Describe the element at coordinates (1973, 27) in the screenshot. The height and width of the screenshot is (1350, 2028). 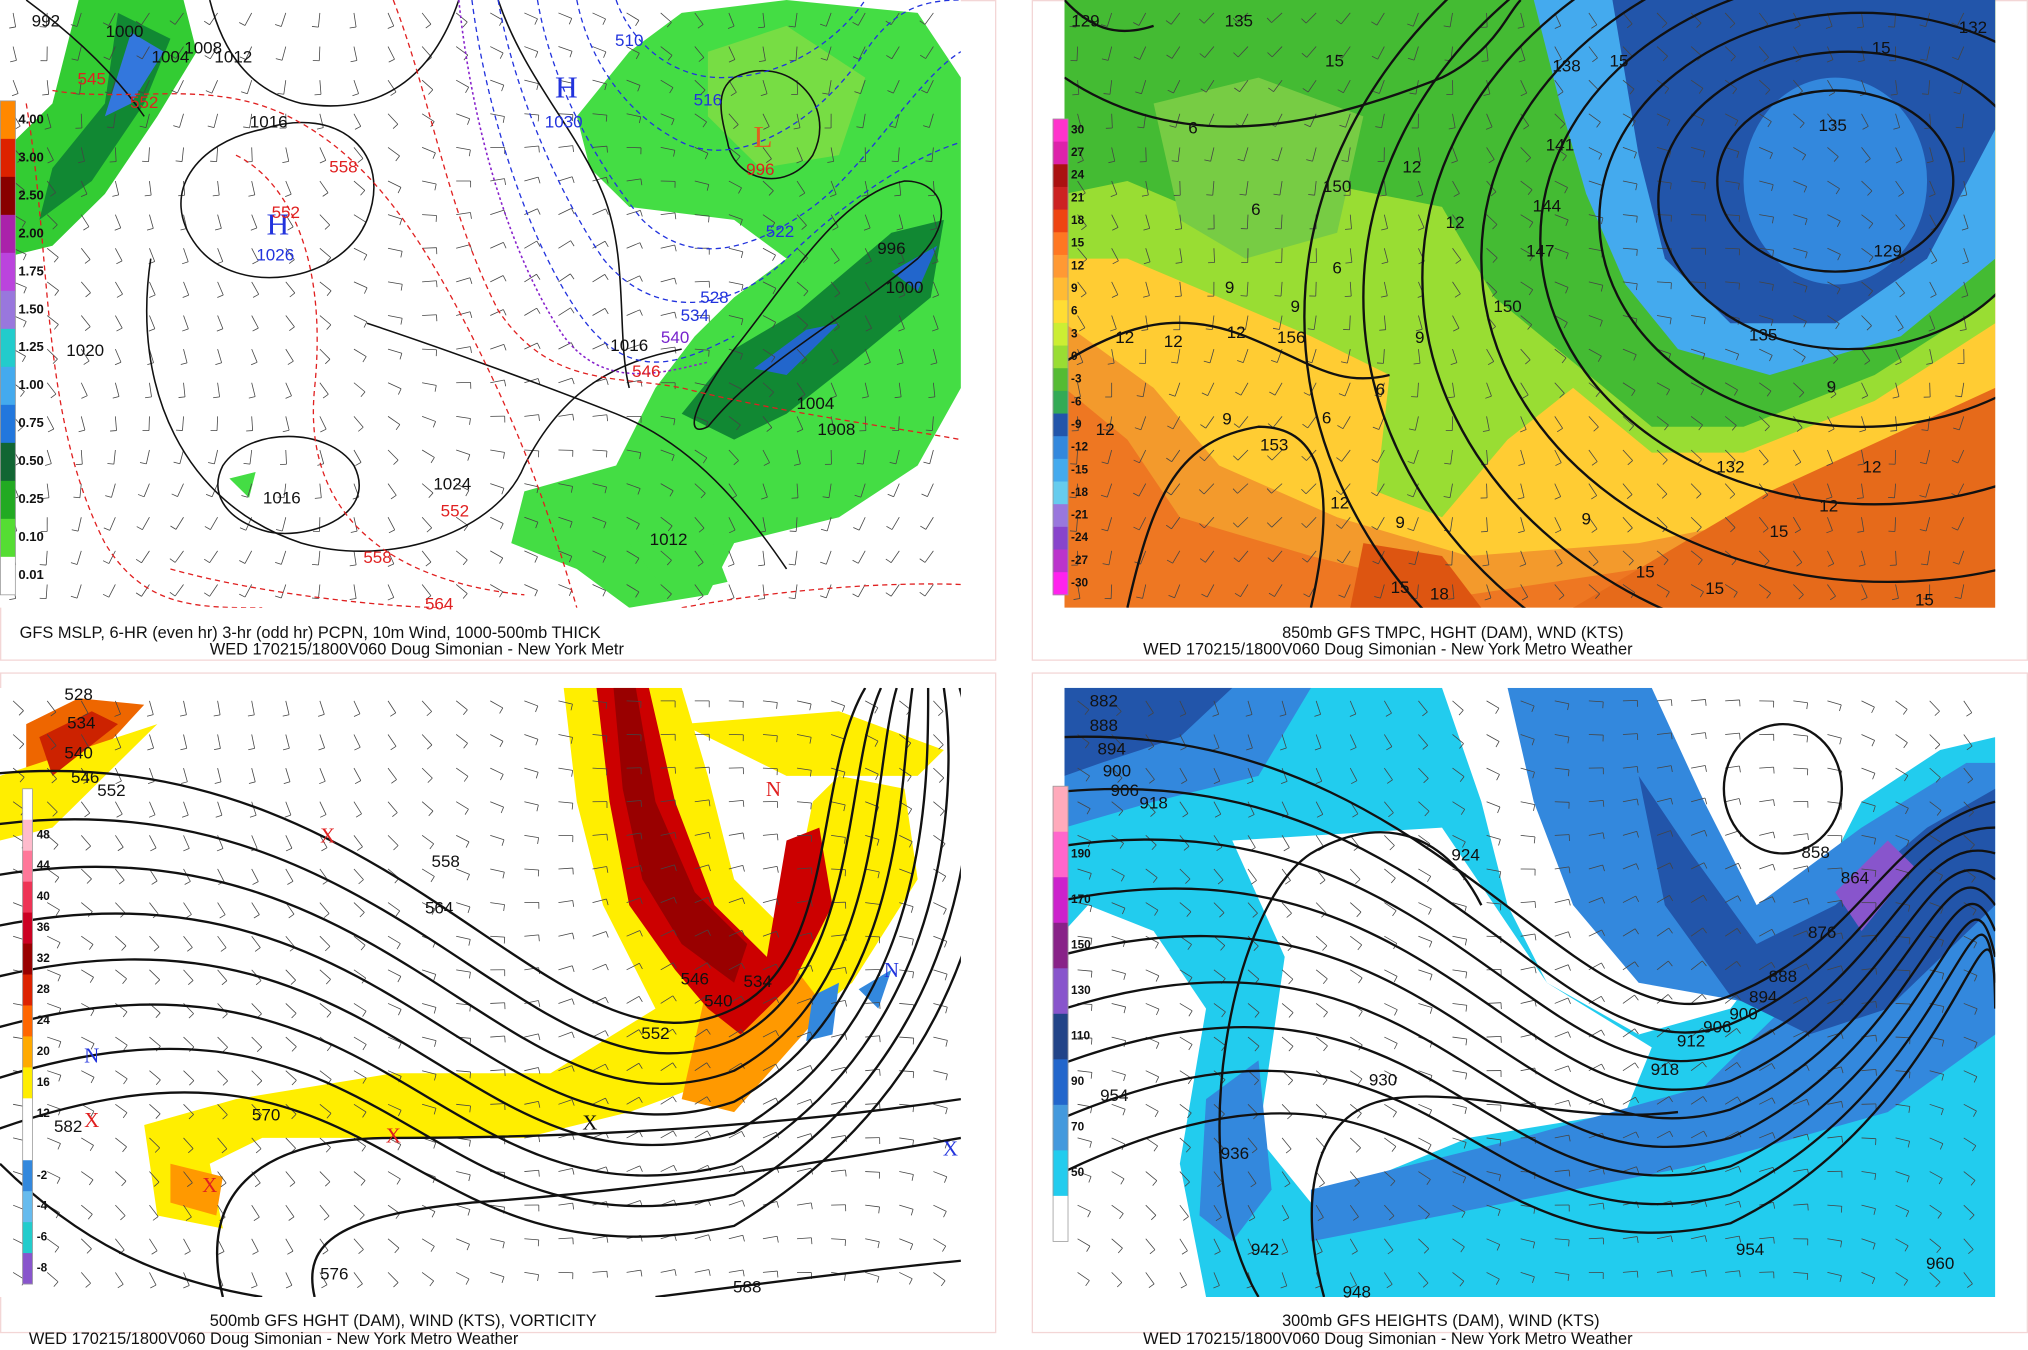
I see `contour-label: 132` at that location.